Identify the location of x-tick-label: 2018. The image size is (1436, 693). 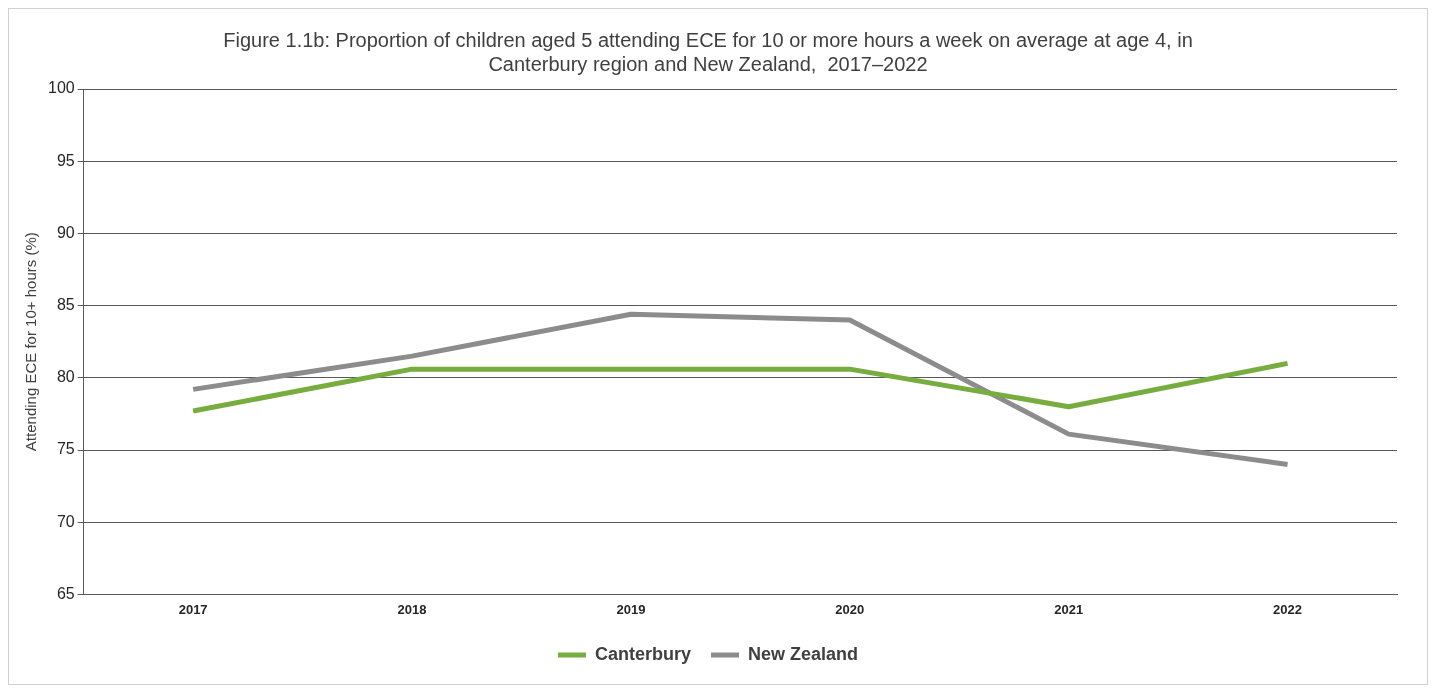
(412, 609).